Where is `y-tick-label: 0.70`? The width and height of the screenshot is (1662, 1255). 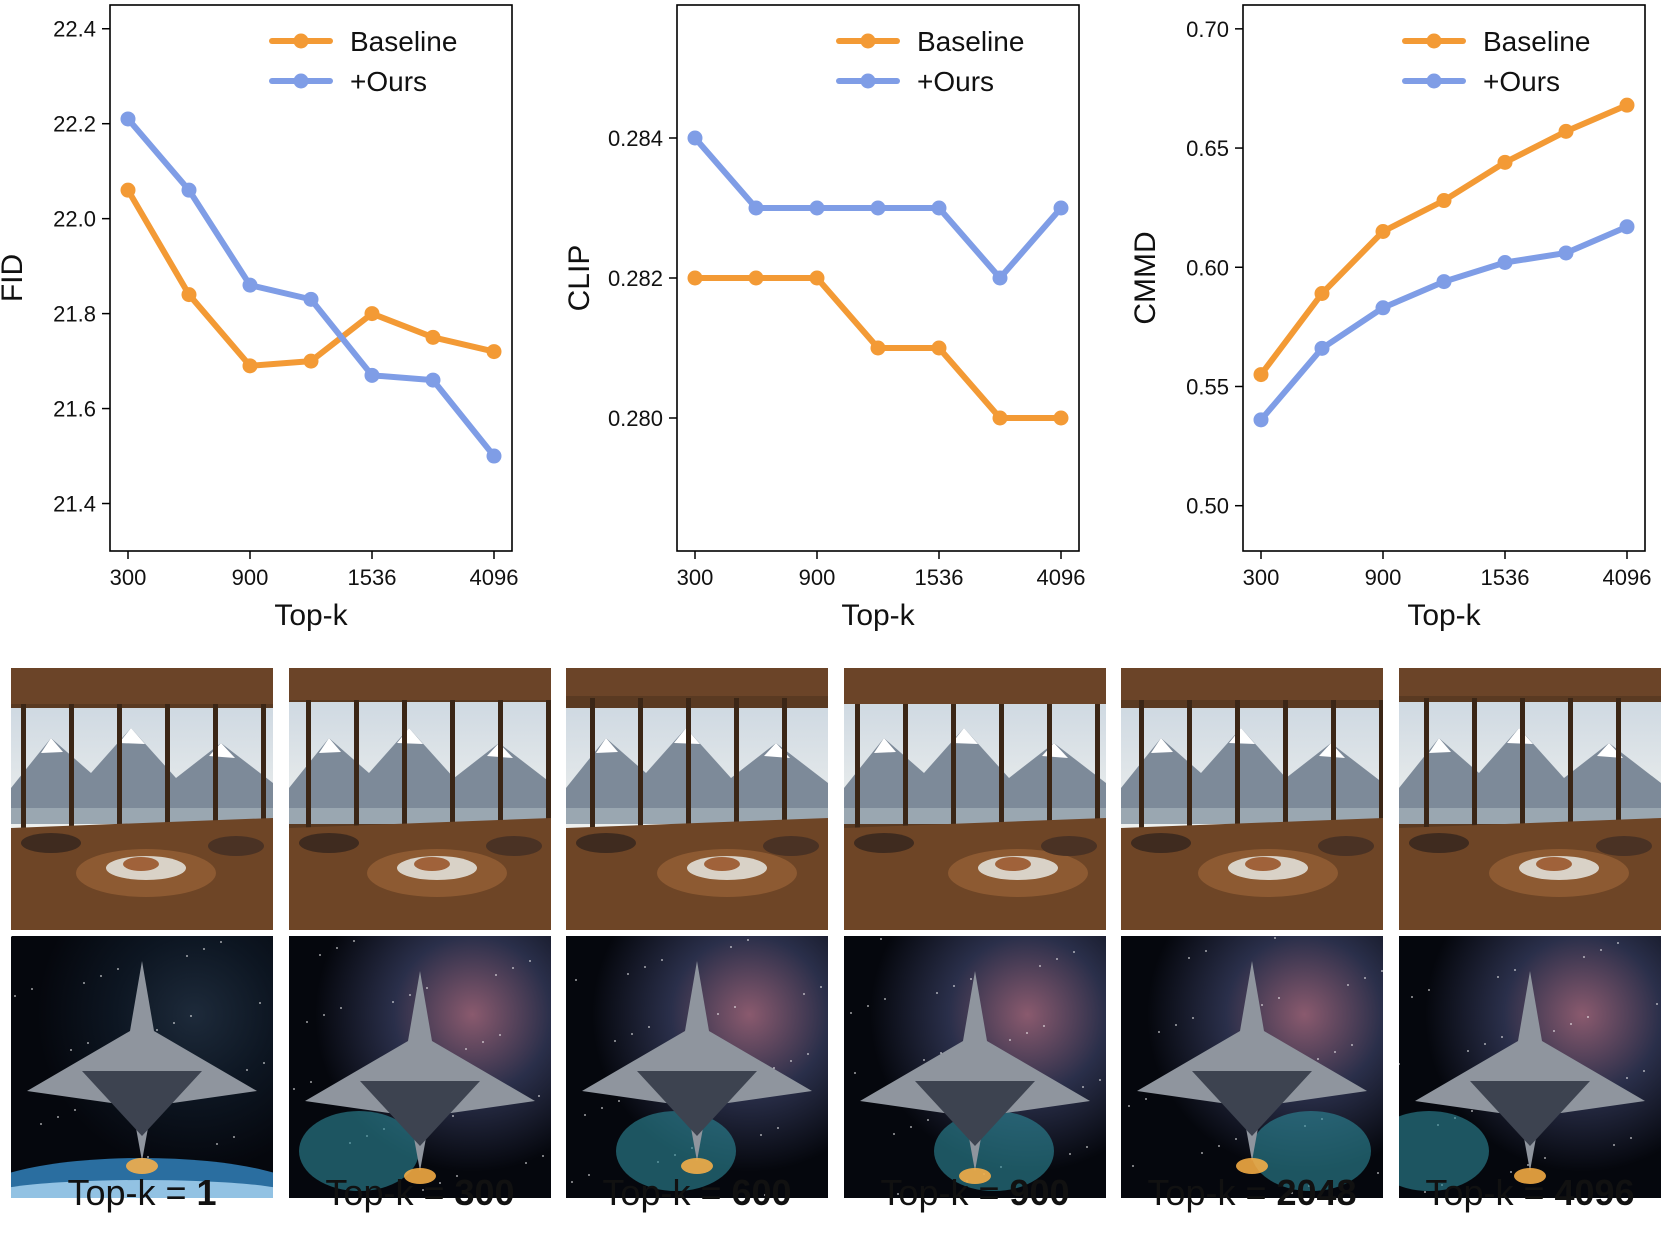 y-tick-label: 0.70 is located at coordinates (1207, 29).